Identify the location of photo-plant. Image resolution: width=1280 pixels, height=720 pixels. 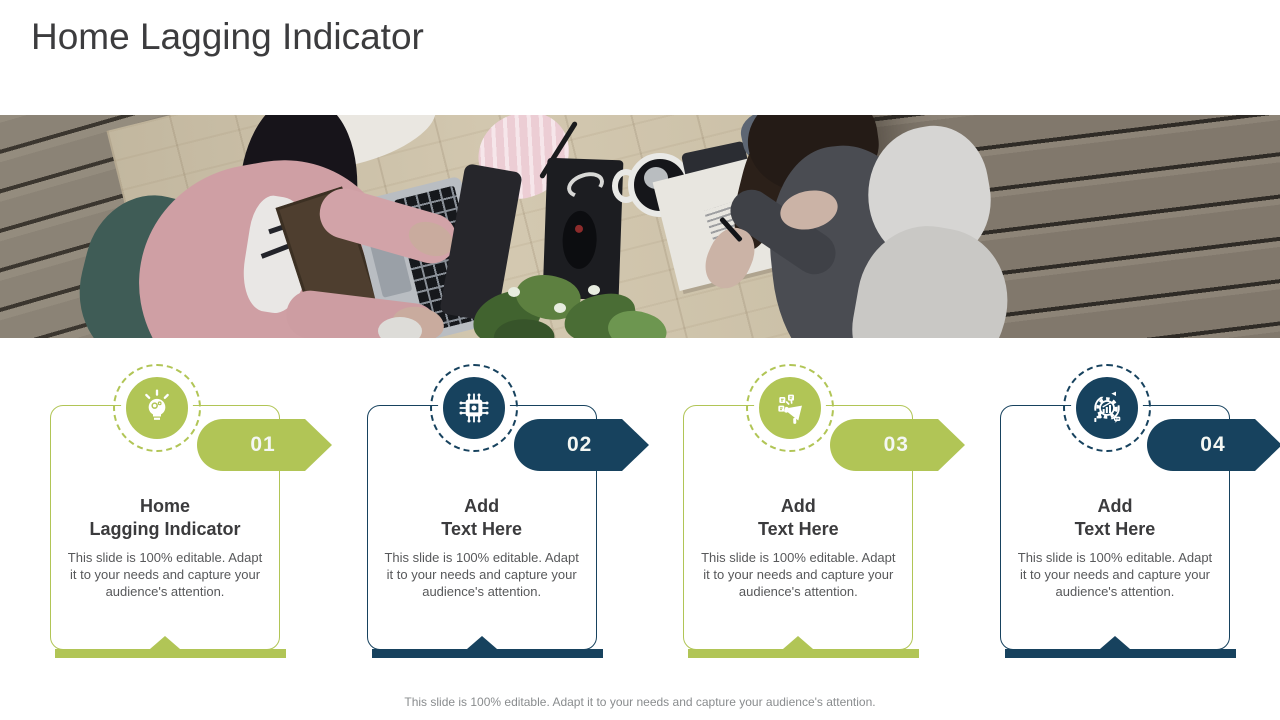
(569, 302).